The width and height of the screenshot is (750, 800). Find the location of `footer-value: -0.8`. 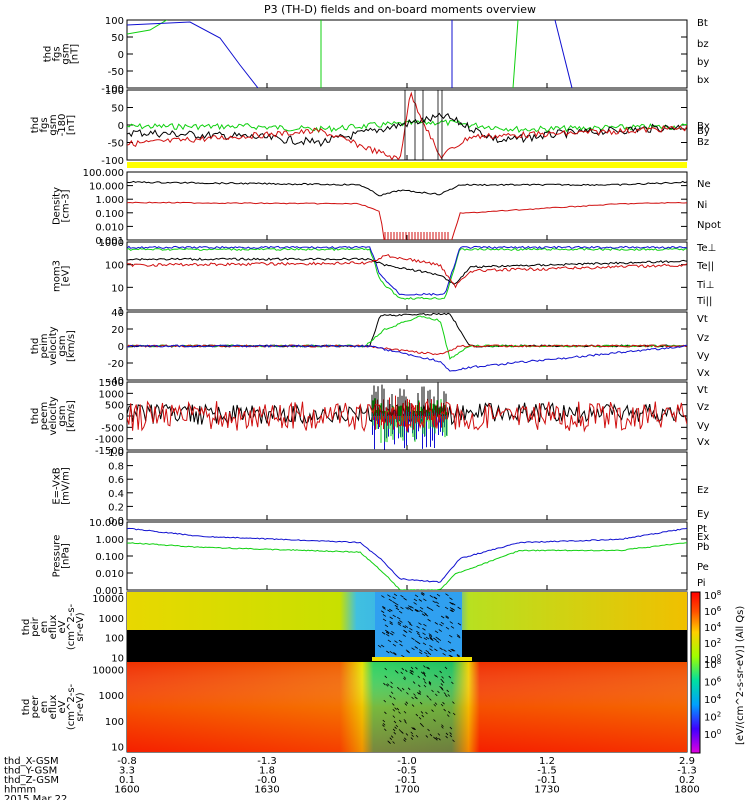

footer-value: -0.8 is located at coordinates (127, 761).